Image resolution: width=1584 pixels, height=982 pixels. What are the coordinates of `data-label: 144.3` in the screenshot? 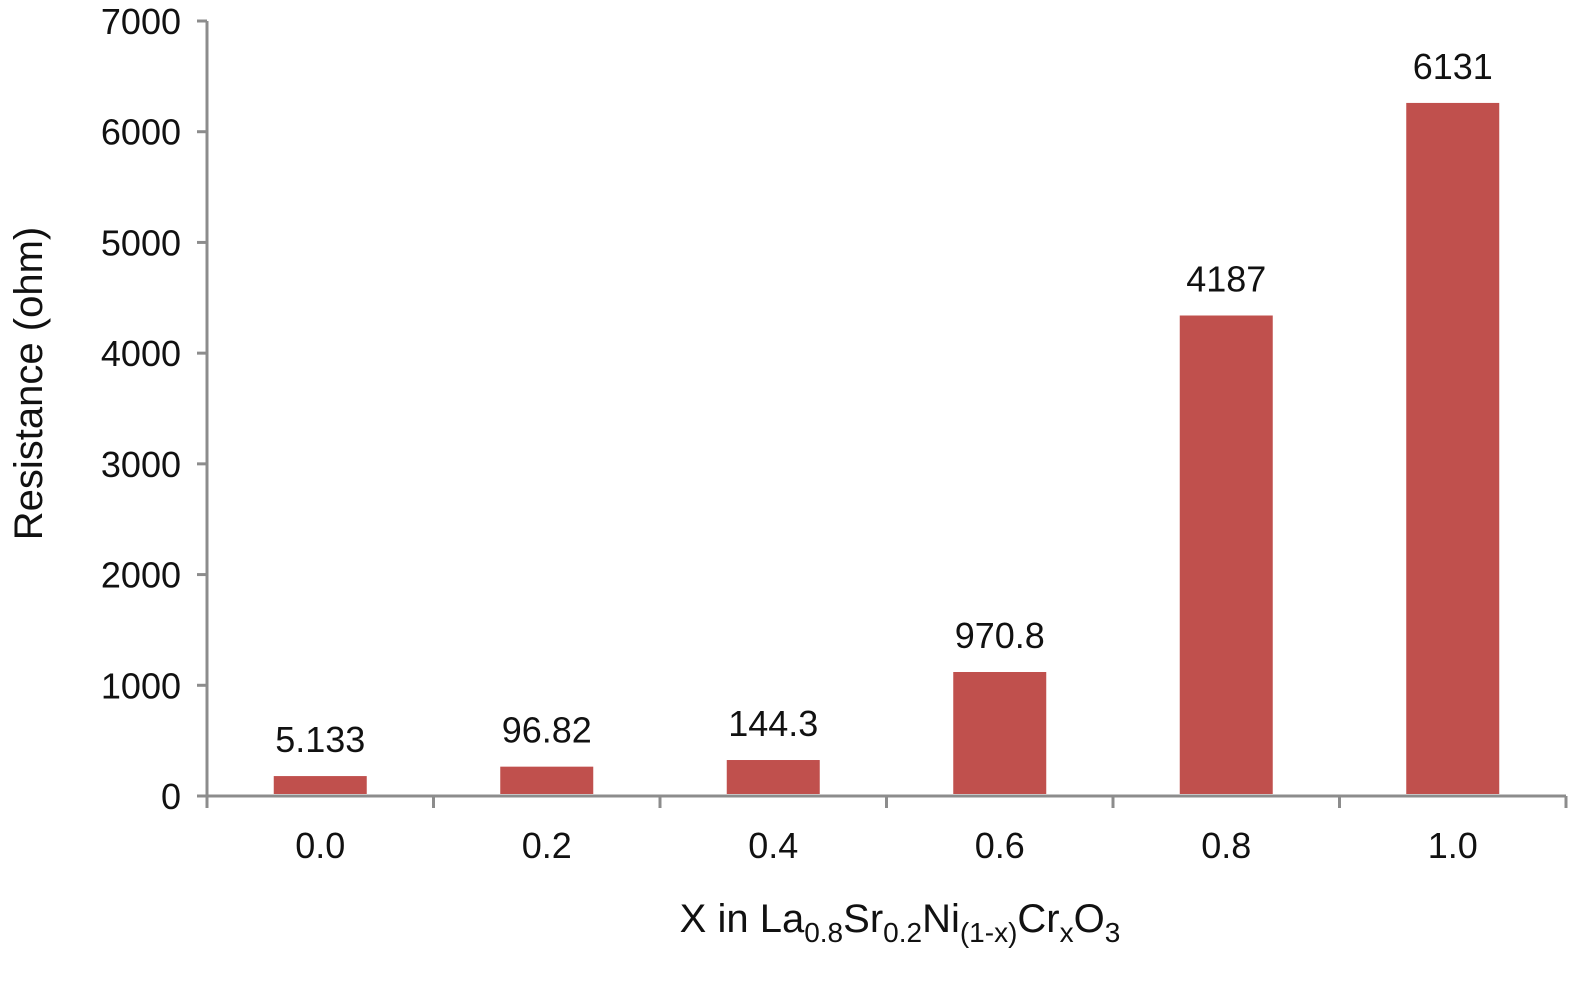 It's located at (773, 723).